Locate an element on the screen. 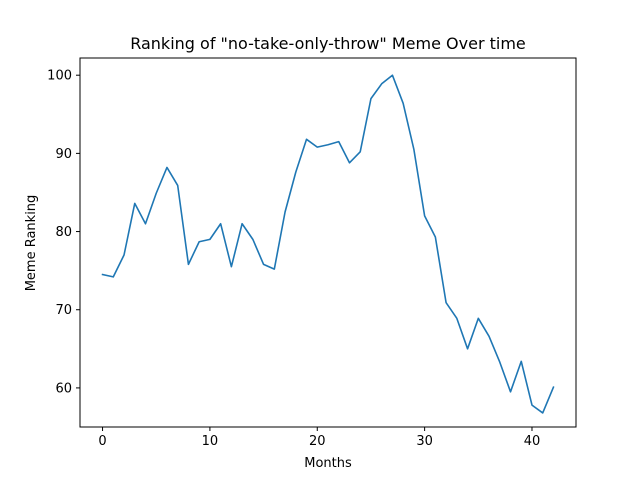 Image resolution: width=640 pixels, height=480 pixels. y-tick-label: 60 is located at coordinates (63, 388).